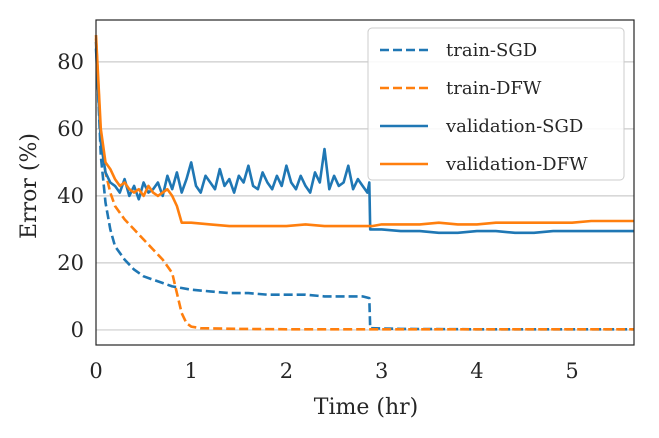  What do you see at coordinates (29, 186) in the screenshot?
I see `y-axis-label: Error (%)` at bounding box center [29, 186].